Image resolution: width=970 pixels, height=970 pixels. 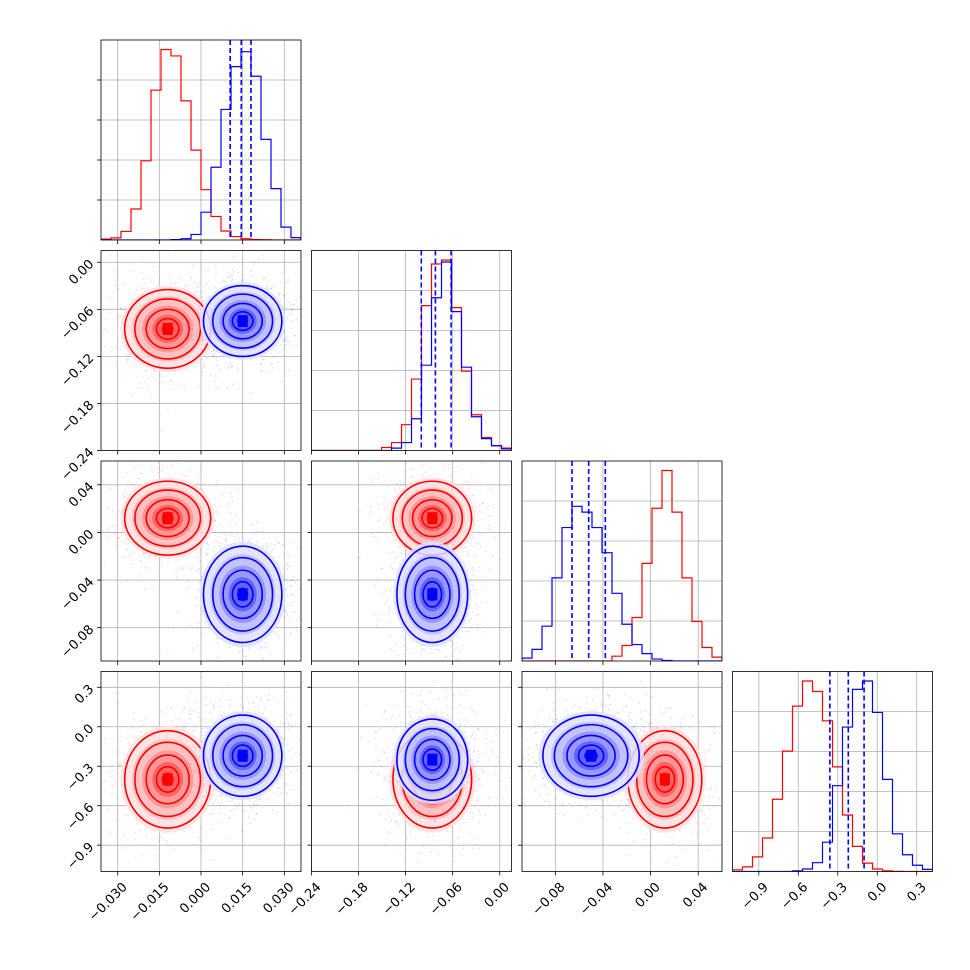 What do you see at coordinates (179, 367) in the screenshot?
I see `panel-1-0: 0.00−0.06−0.12−0.18−0.24` at bounding box center [179, 367].